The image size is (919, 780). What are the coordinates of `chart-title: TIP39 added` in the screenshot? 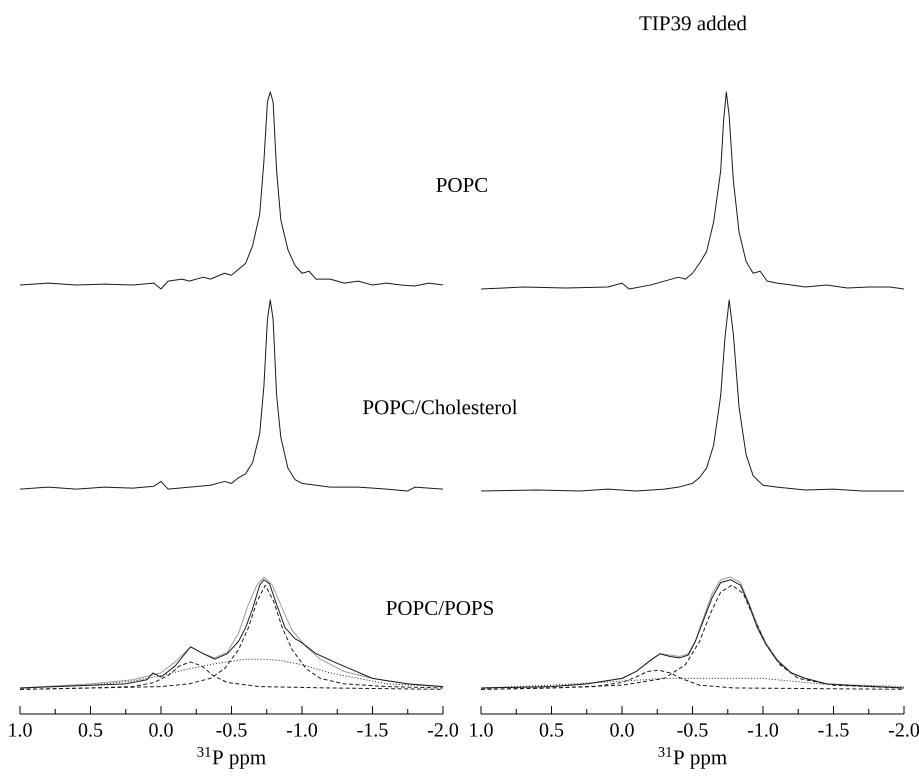 It's located at (693, 23).